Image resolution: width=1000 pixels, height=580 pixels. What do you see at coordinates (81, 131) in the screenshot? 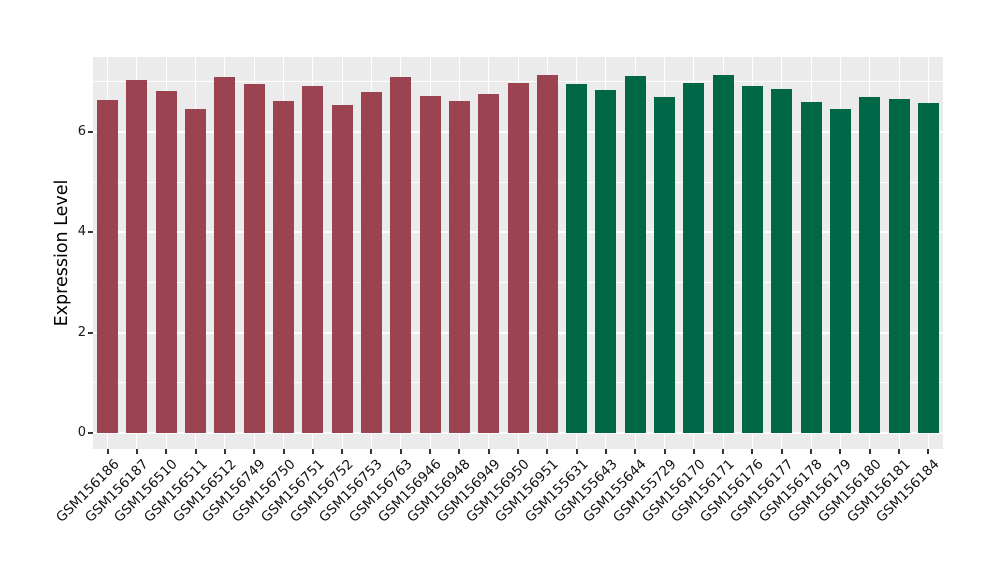
I see `y-tick-label: 6` at bounding box center [81, 131].